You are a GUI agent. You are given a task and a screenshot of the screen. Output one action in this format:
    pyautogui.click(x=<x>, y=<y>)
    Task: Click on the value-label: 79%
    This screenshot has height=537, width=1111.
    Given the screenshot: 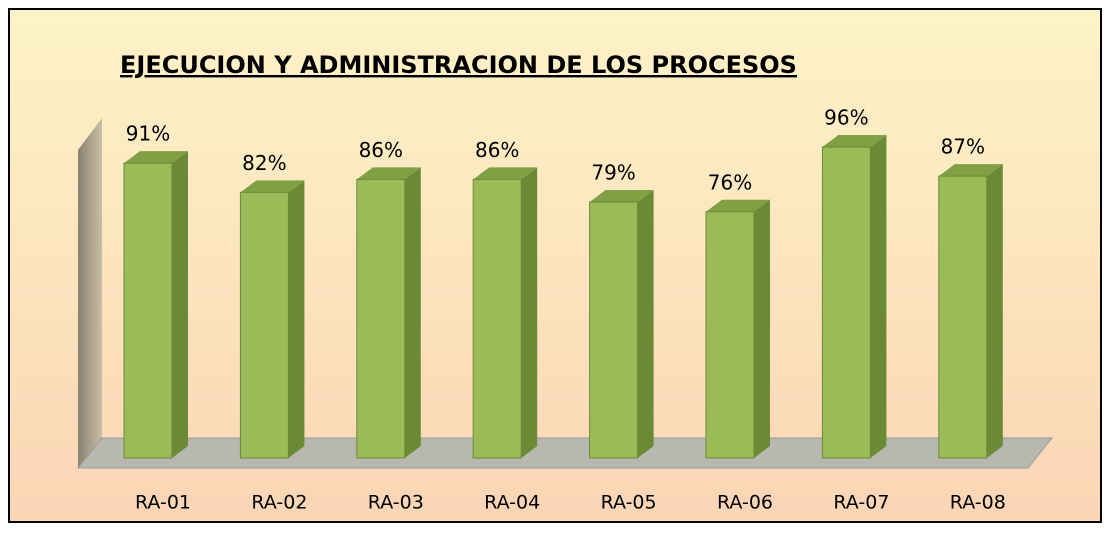 What is the action you would take?
    pyautogui.click(x=613, y=173)
    